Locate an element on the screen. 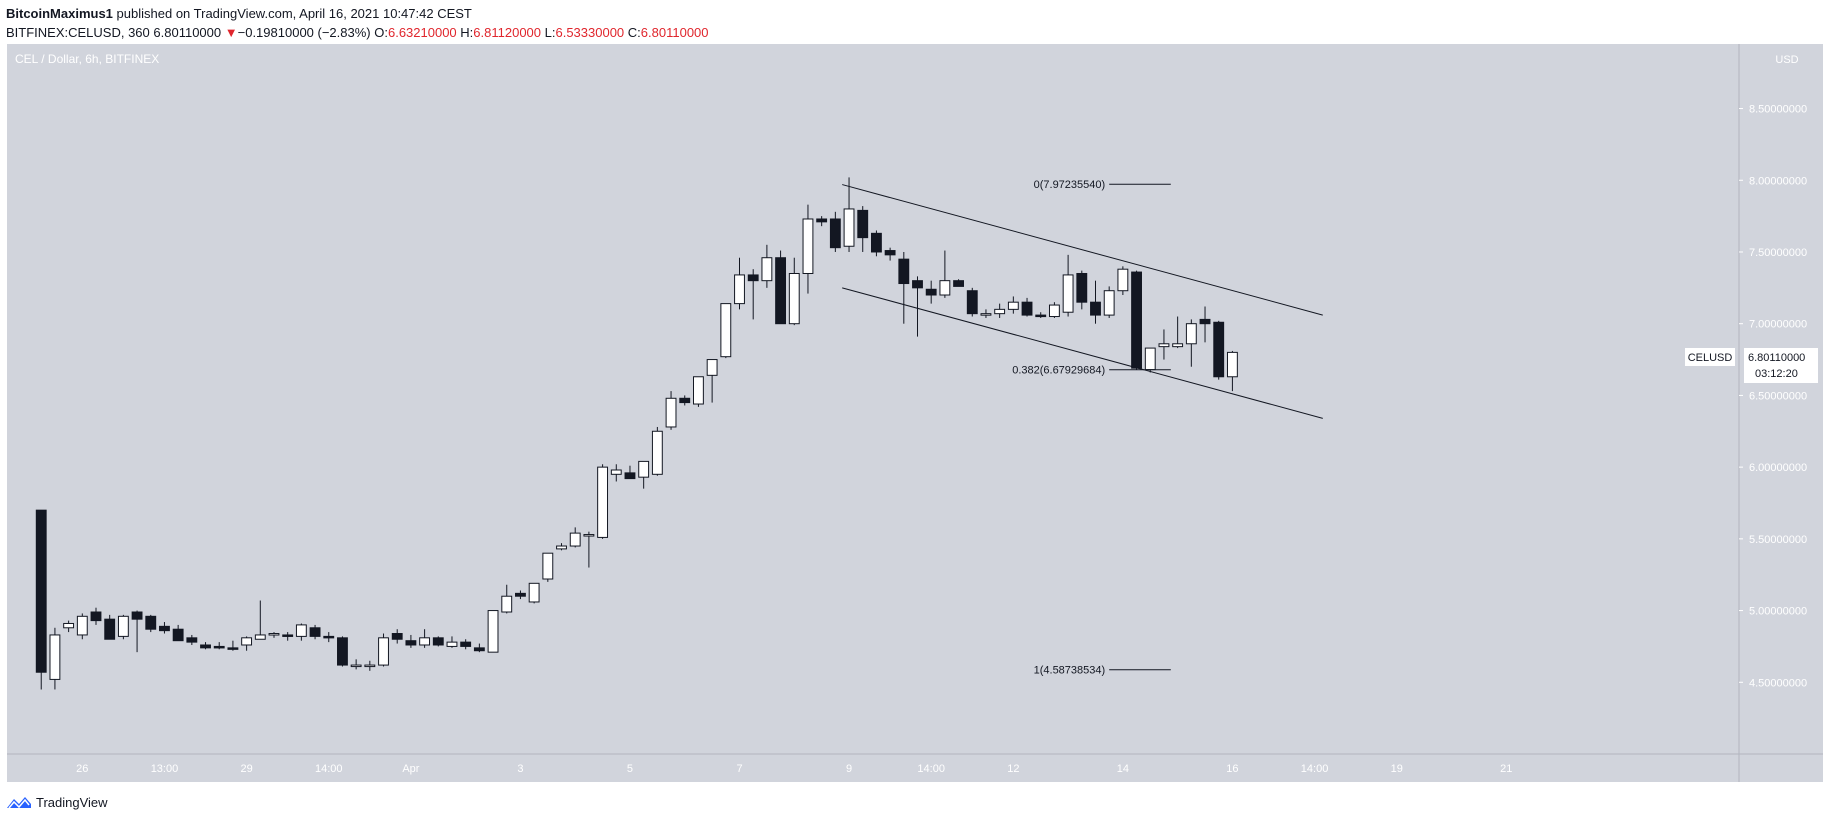 This screenshot has height=819, width=1828. symbol-tag: CELUSD is located at coordinates (1710, 358).